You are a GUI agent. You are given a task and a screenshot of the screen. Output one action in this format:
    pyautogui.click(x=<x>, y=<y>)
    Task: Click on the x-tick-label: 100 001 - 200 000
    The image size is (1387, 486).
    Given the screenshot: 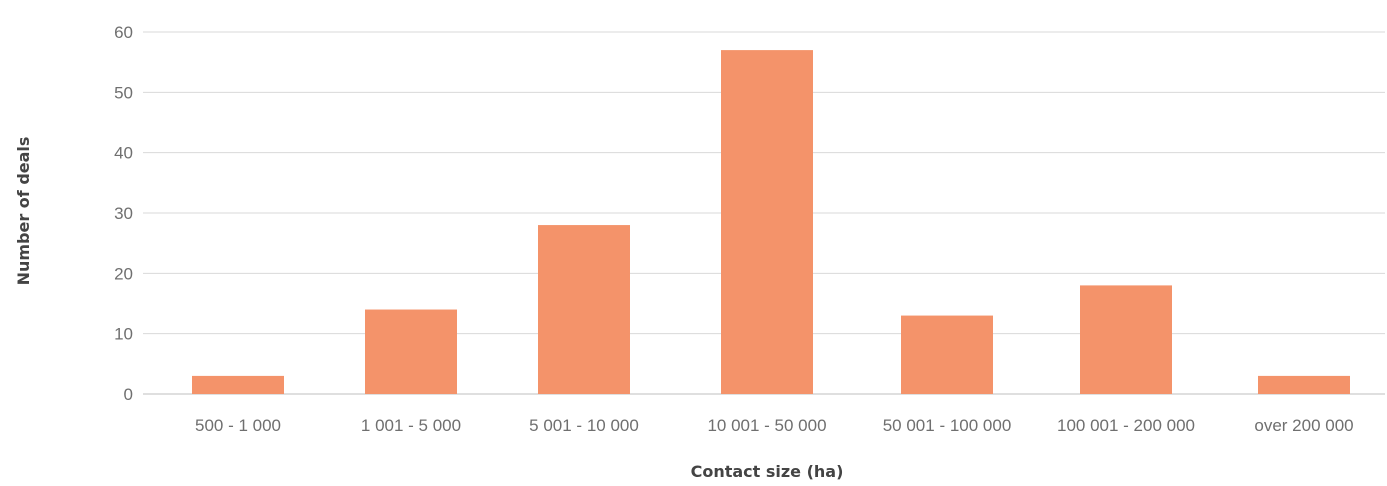 What is the action you would take?
    pyautogui.click(x=1126, y=425)
    